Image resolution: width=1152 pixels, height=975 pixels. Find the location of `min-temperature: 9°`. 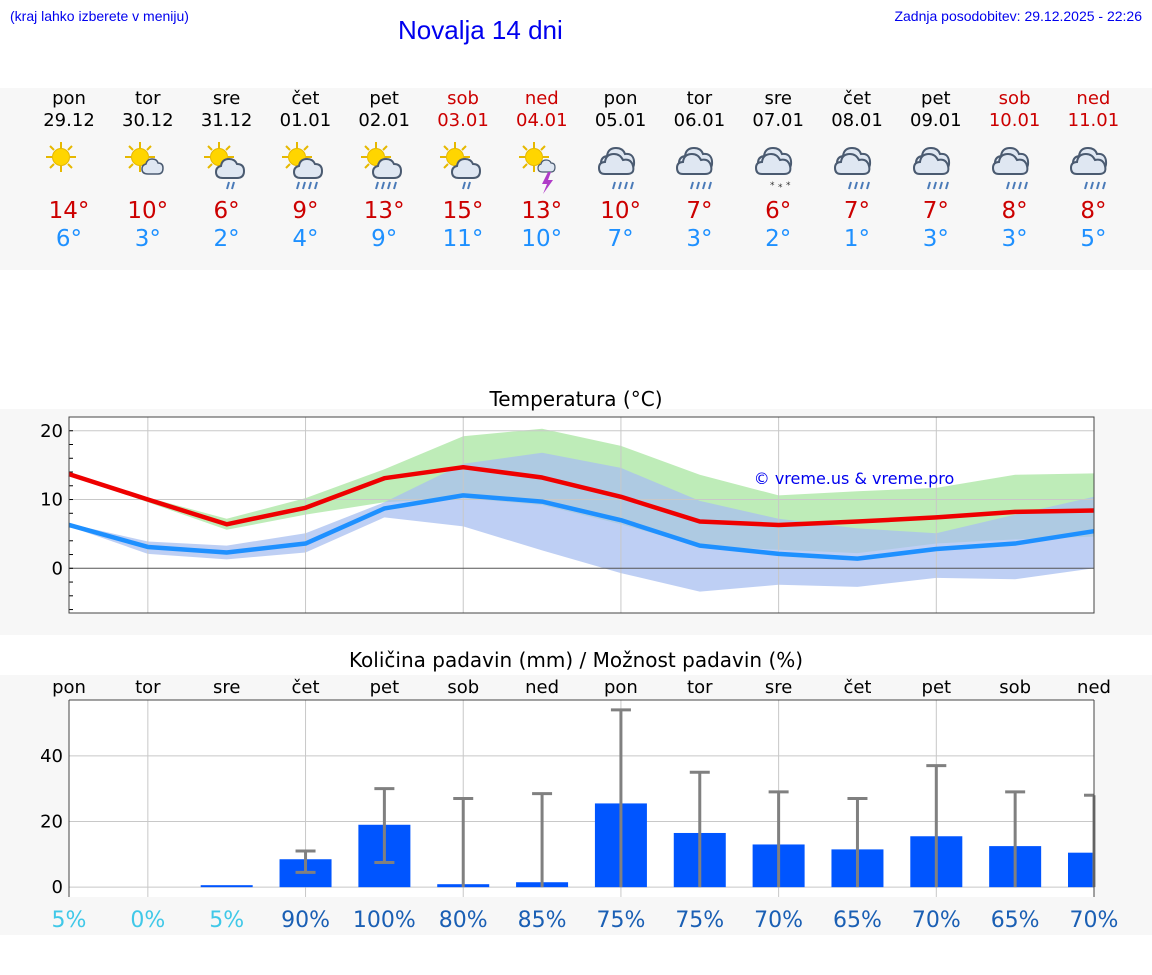

min-temperature: 9° is located at coordinates (384, 239).